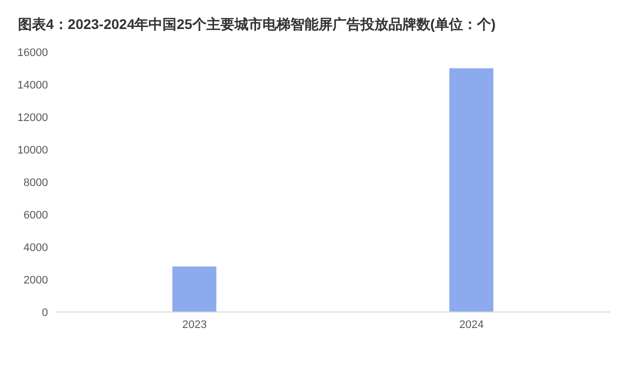  Describe the element at coordinates (471, 324) in the screenshot. I see `x-tick-label: 2024` at that location.